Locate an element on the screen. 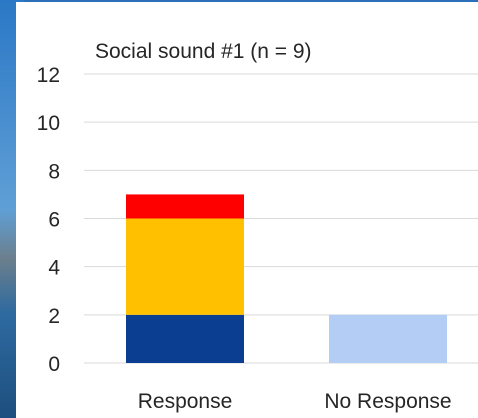 Image resolution: width=478 pixels, height=418 pixels. chart-title: Social sound #1 (n = 9) is located at coordinates (203, 51).